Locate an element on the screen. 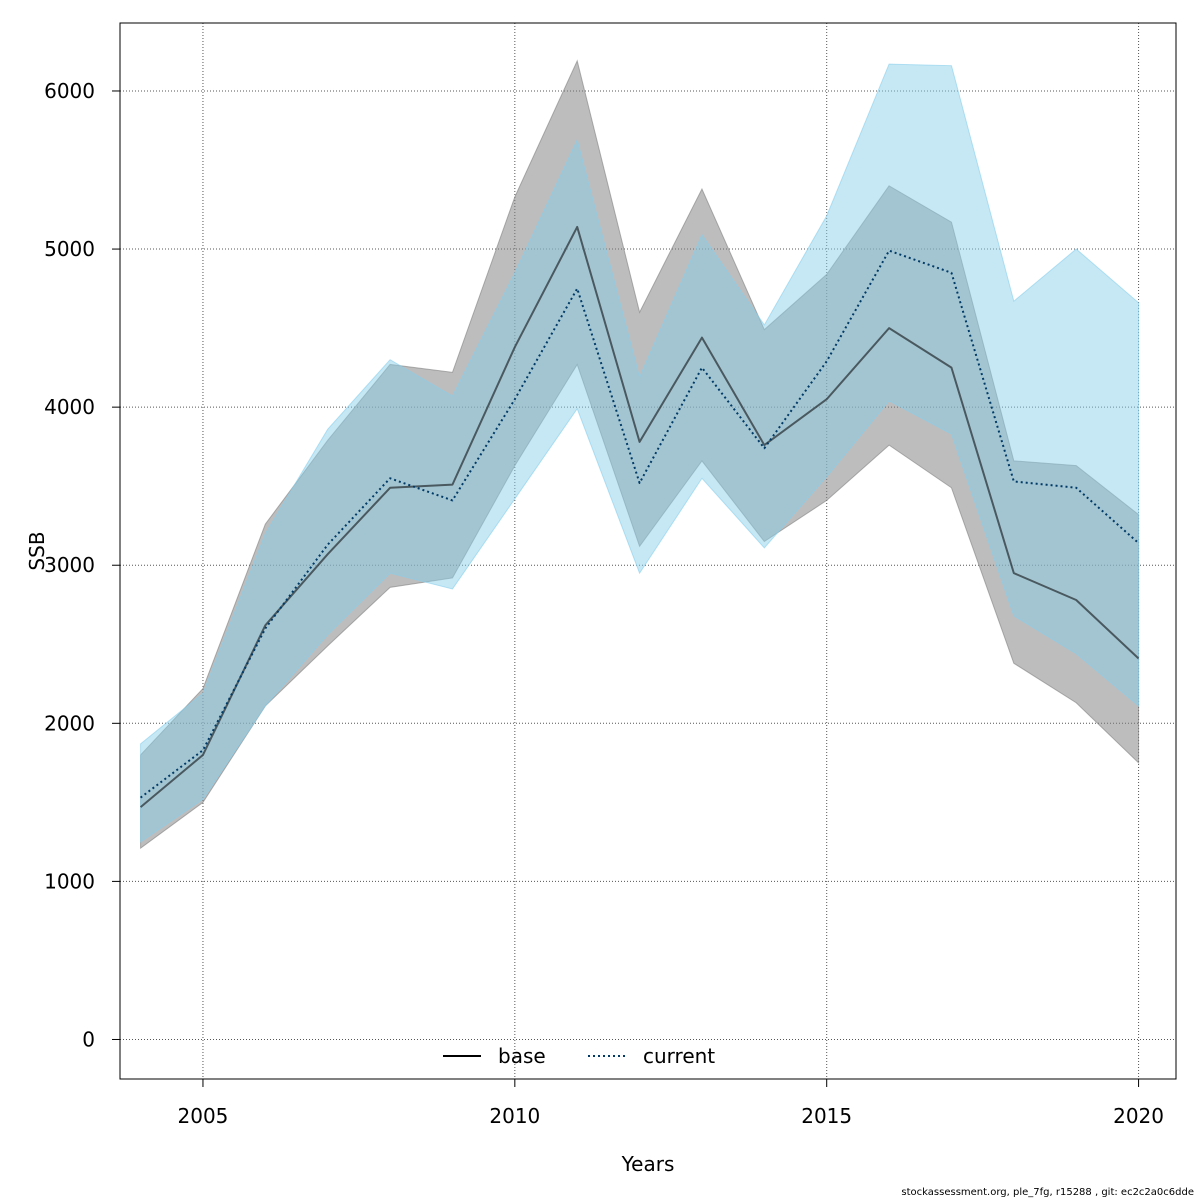 Image resolution: width=1200 pixels, height=1200 pixels. y-axis-ticks: 0 1000 2000 3000 4000 5000 6000 is located at coordinates (82, 565).